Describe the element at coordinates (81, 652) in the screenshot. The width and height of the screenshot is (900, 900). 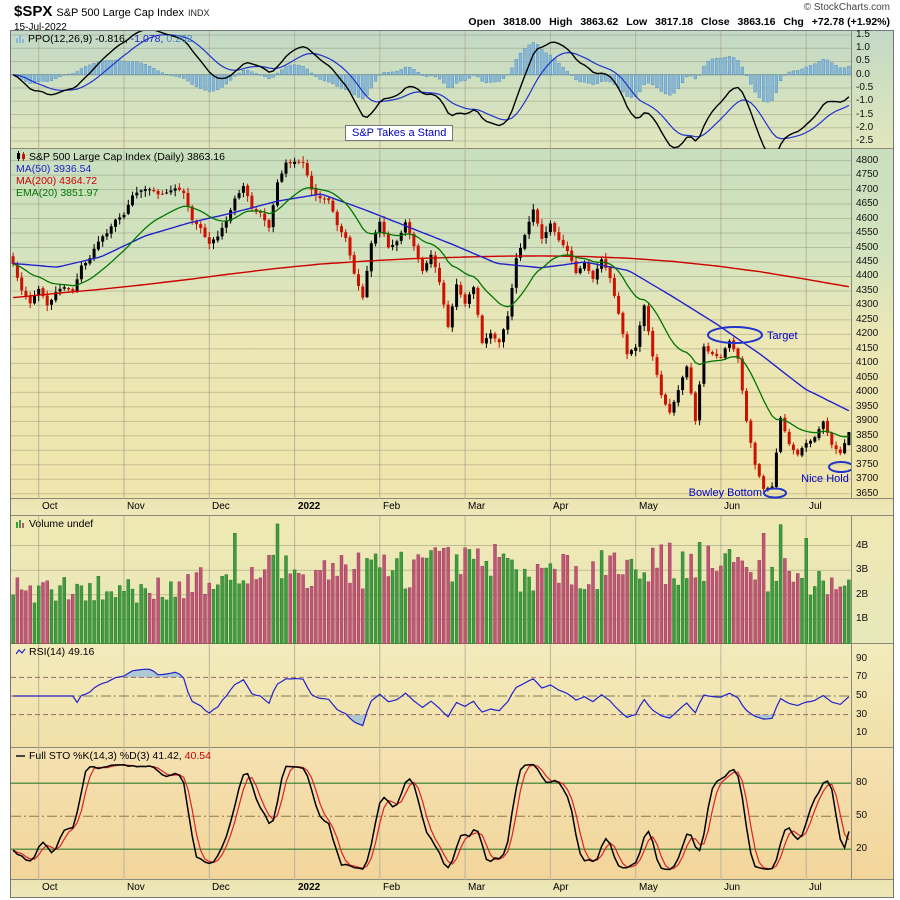
I see `rsi-value: 49.16` at that location.